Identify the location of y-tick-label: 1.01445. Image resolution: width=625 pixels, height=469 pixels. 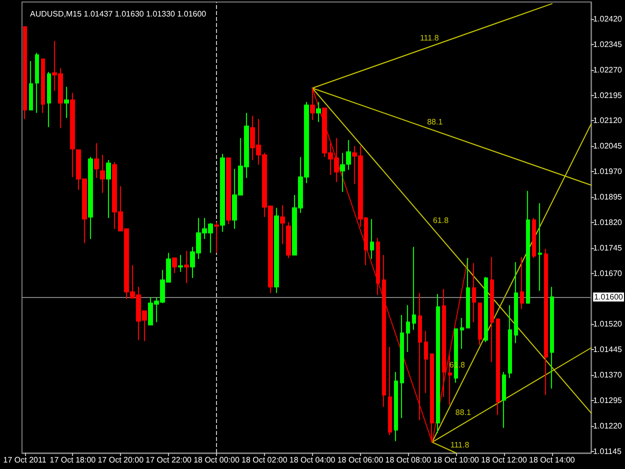
(608, 349).